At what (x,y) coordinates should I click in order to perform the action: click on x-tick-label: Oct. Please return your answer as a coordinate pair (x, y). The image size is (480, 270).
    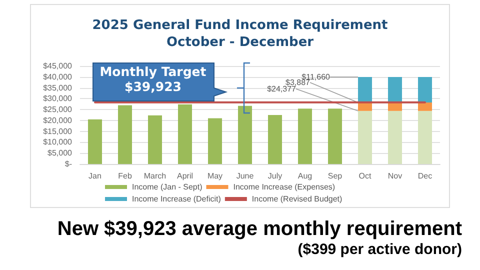
    Looking at the image, I should click on (365, 176).